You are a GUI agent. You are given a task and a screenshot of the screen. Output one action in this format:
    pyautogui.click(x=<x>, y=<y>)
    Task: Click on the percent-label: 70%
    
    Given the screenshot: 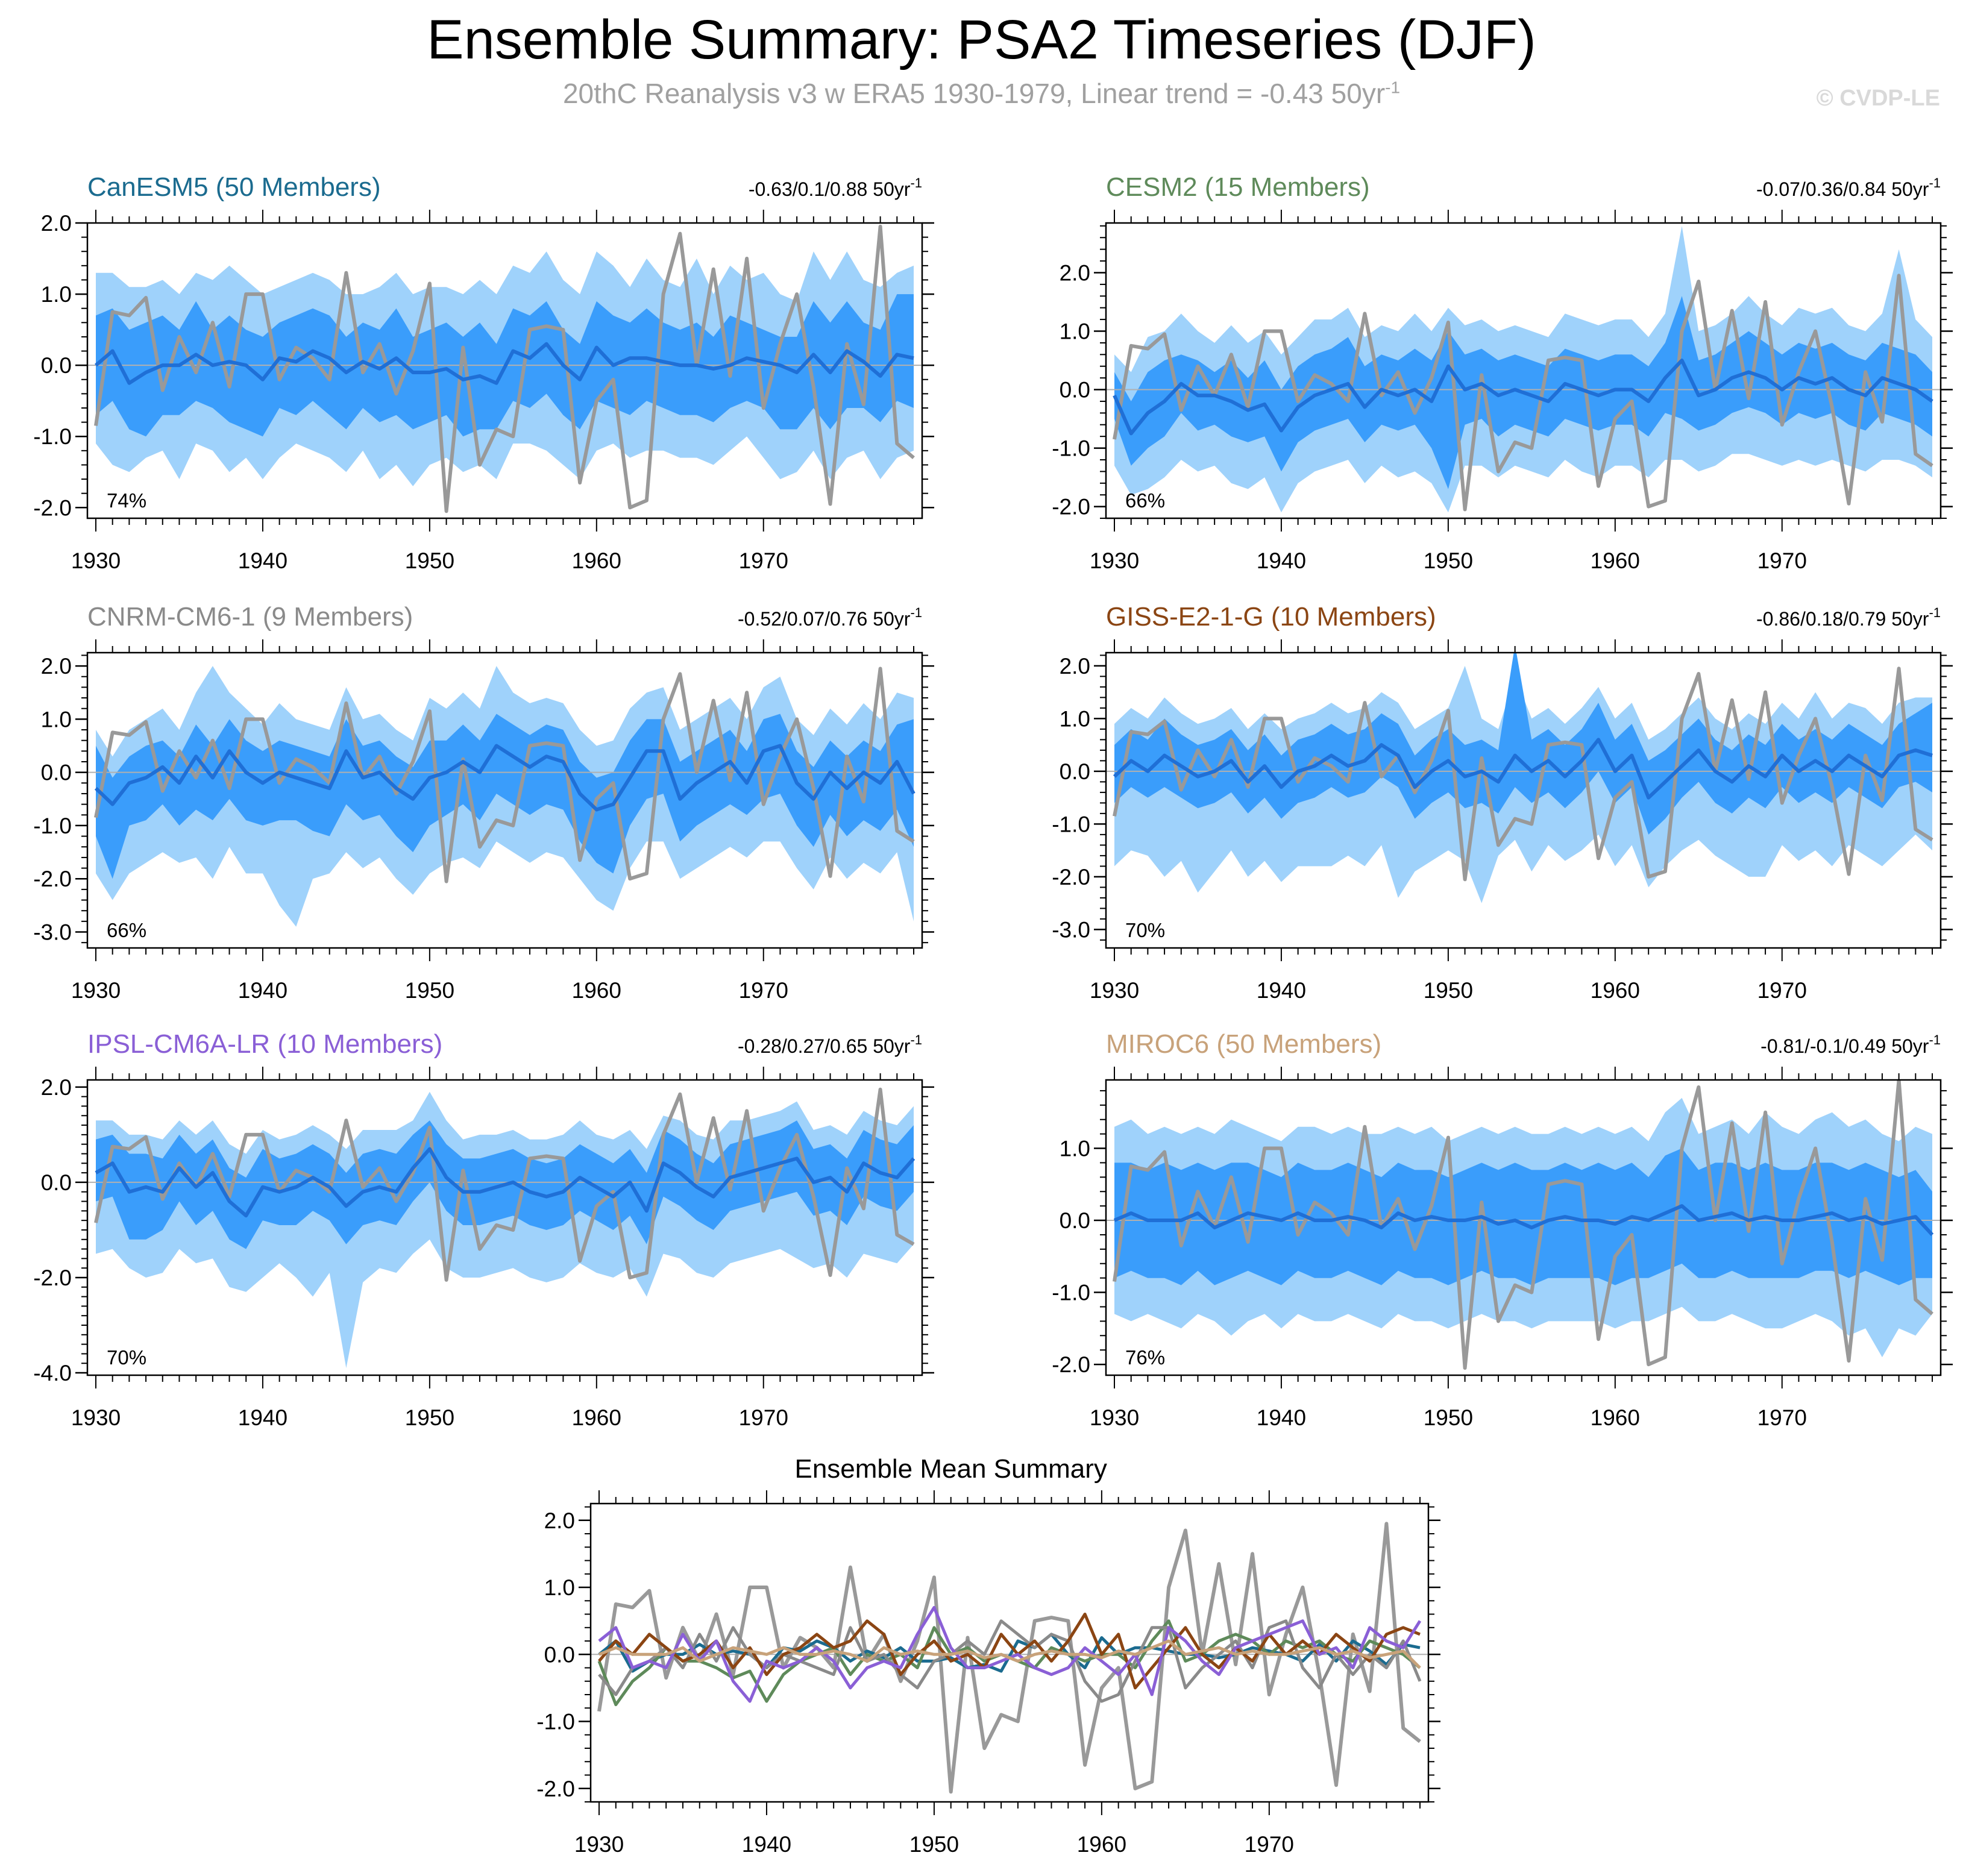 What is the action you would take?
    pyautogui.click(x=126, y=1358)
    